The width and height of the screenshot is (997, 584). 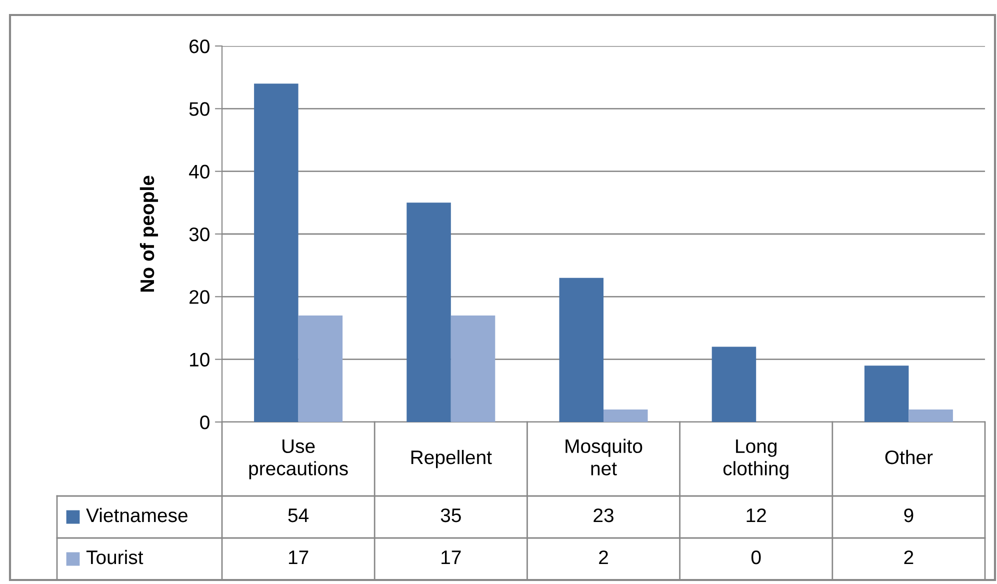 What do you see at coordinates (755, 459) in the screenshot?
I see `x-tick-label: Long clothing` at bounding box center [755, 459].